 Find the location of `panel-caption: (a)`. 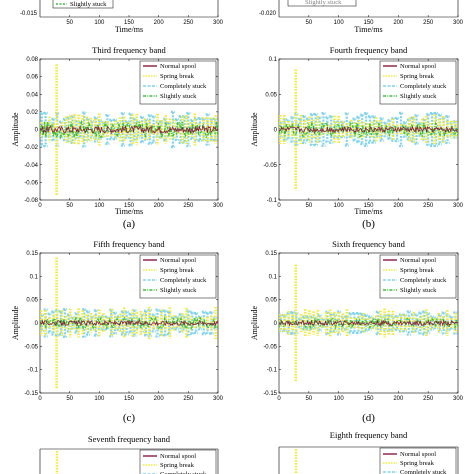

panel-caption: (a) is located at coordinates (129, 224).